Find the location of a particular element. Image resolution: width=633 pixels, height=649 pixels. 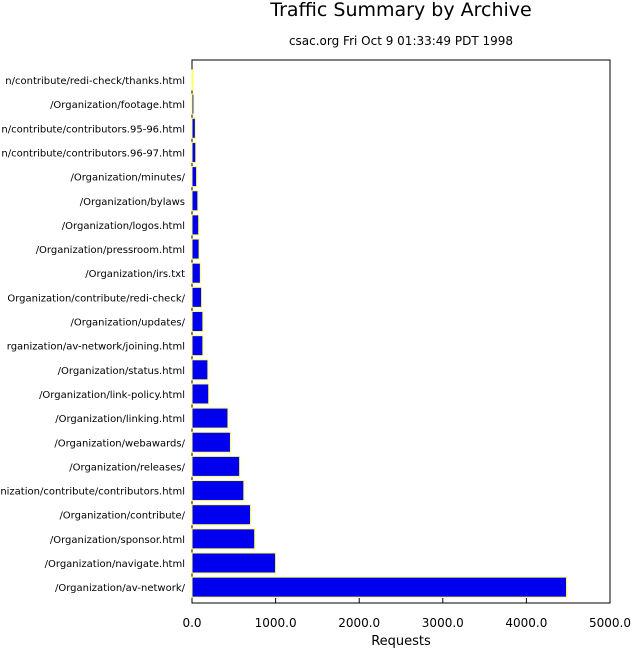

x-axis-label: Requests is located at coordinates (401, 641).